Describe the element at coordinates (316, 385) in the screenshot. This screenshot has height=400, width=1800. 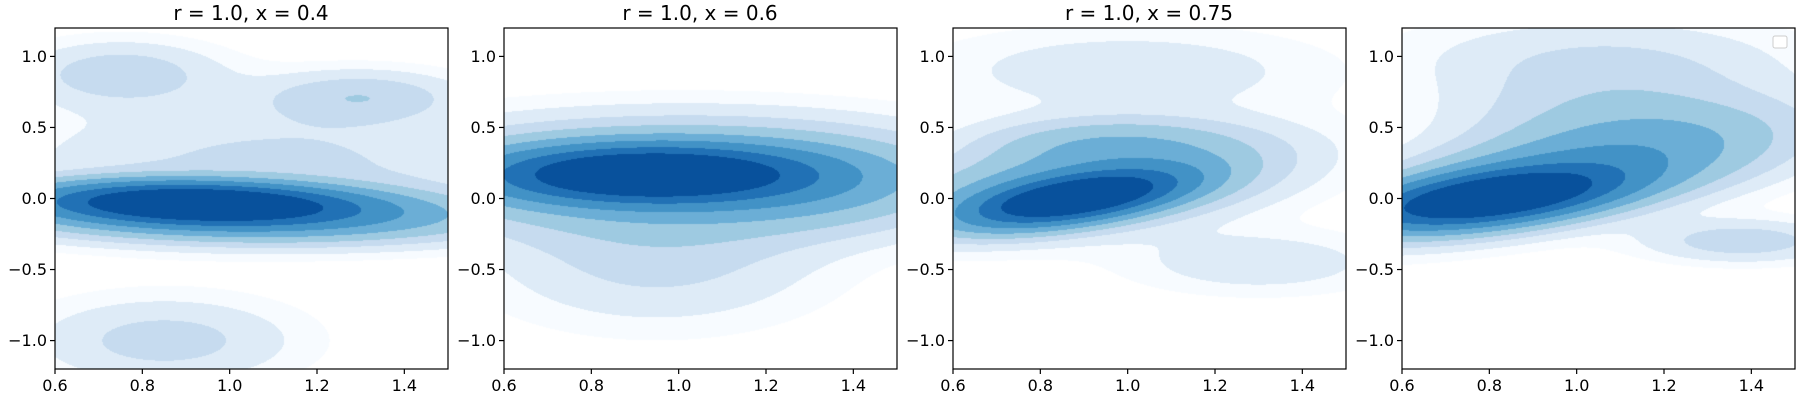
I see `plot-1-xtick-label: 1.2` at that location.